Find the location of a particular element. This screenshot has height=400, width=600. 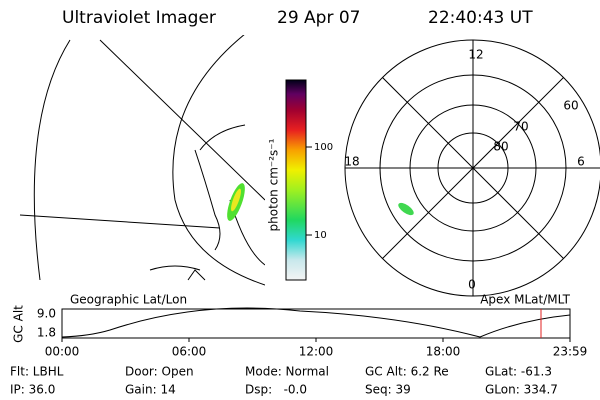

x-tick-label: 06:00 is located at coordinates (189, 352).